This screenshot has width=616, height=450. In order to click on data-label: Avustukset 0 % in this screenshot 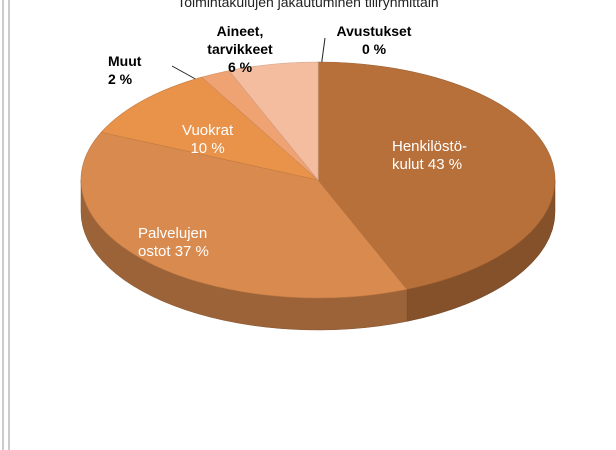, I will do `click(374, 40)`.